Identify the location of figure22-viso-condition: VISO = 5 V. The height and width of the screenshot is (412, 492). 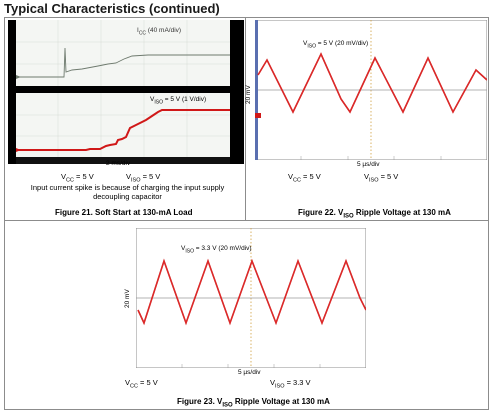
(381, 178).